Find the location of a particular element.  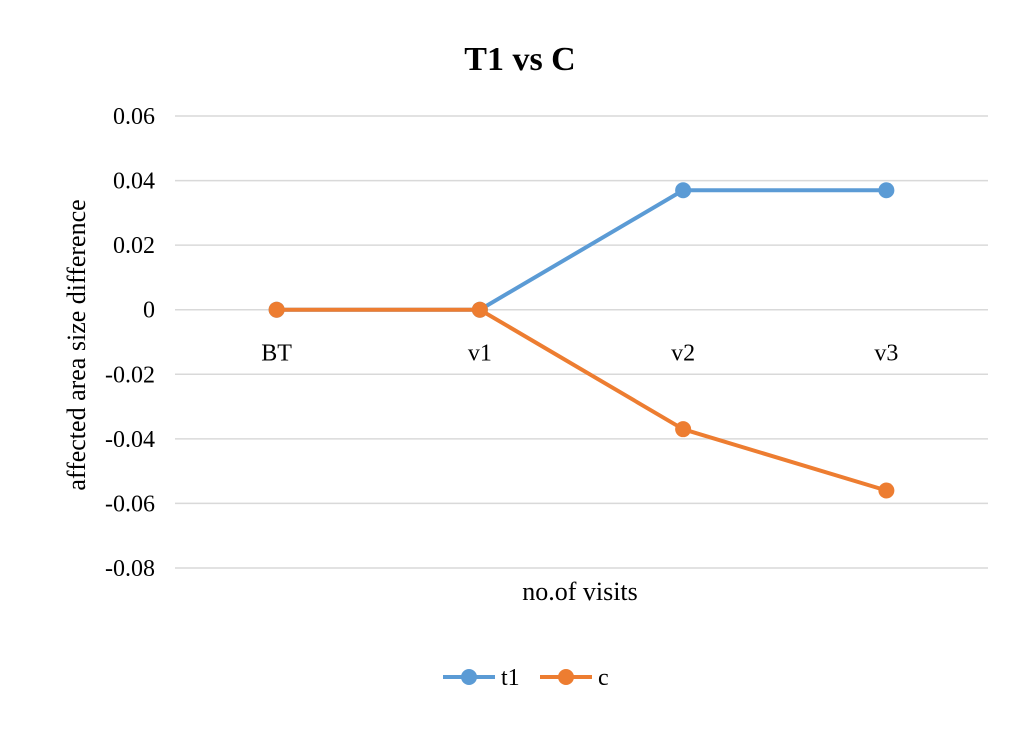

series-line-t1 is located at coordinates (581, 250).